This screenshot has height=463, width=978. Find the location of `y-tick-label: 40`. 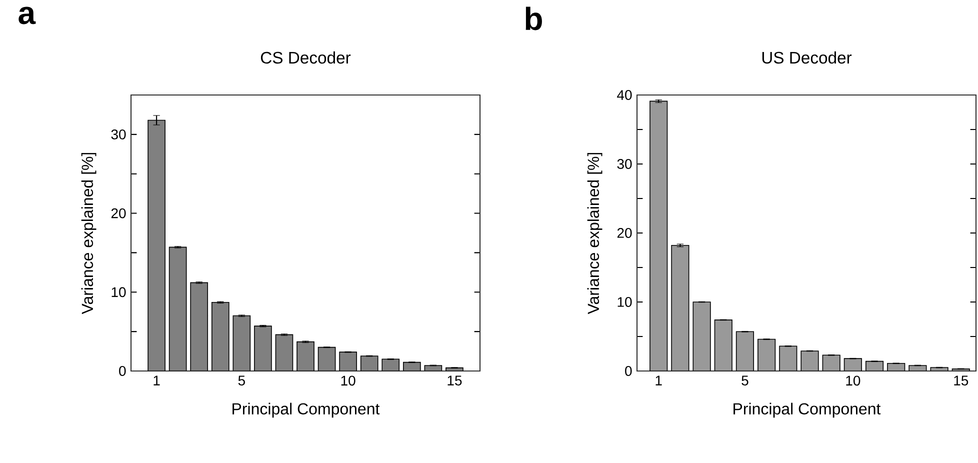

y-tick-label: 40 is located at coordinates (624, 95).